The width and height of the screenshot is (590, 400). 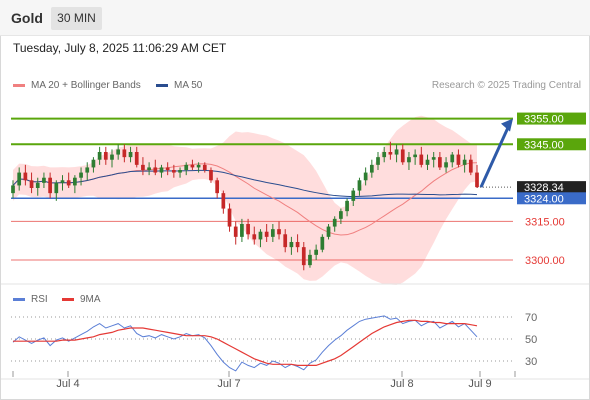 I want to click on instrument-title: Gold, so click(x=27, y=18).